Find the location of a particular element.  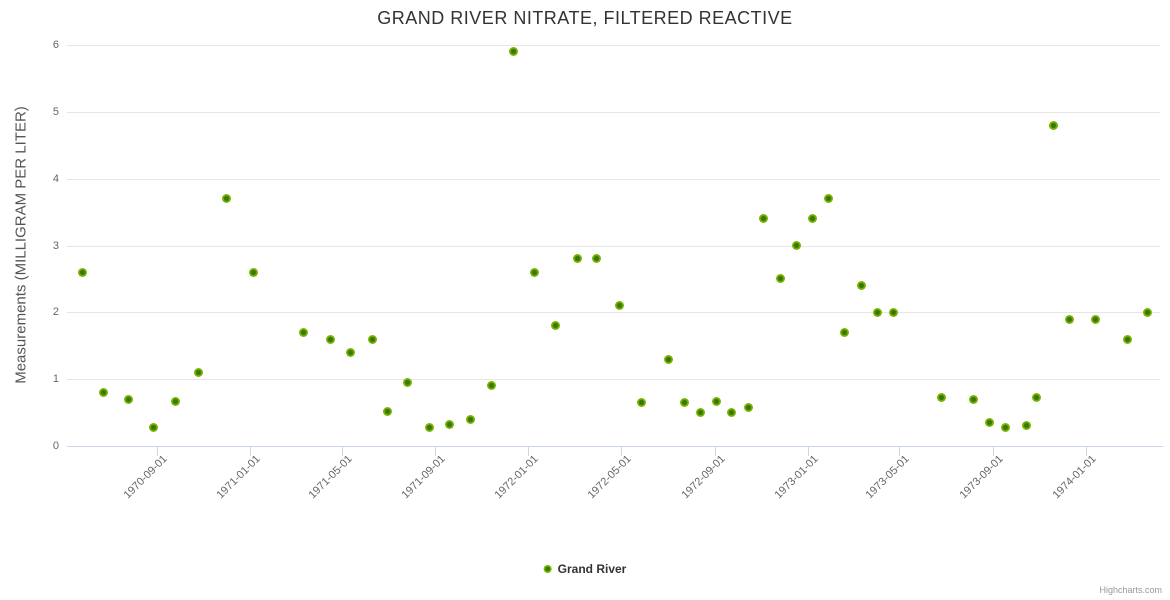

x-axis-label: 1971-09-01 is located at coordinates (423, 477).